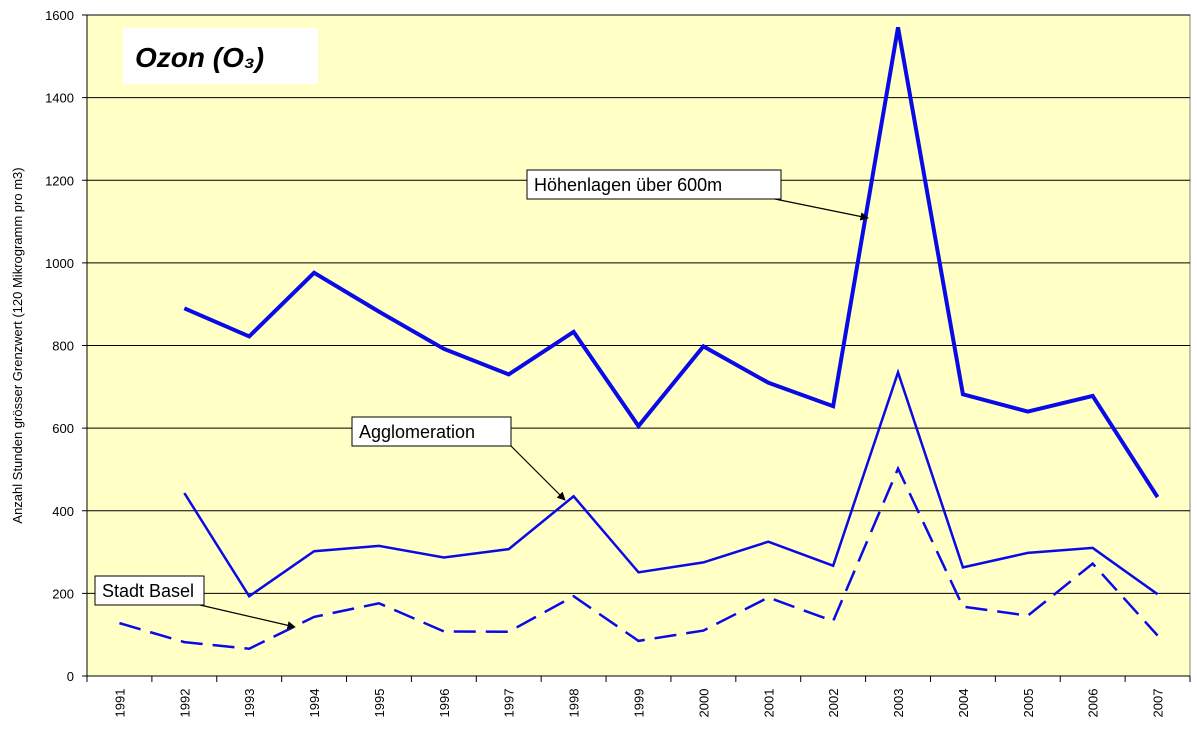  I want to click on y-tick-label: 1200, so click(59, 180).